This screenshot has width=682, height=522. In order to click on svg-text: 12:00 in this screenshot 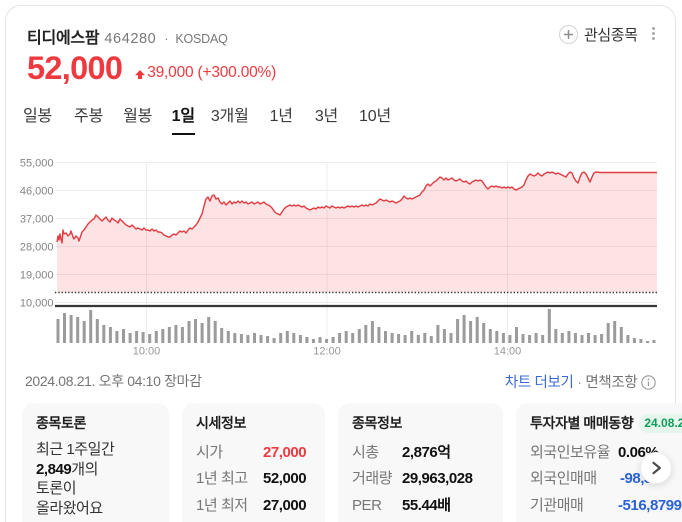, I will do `click(327, 352)`.